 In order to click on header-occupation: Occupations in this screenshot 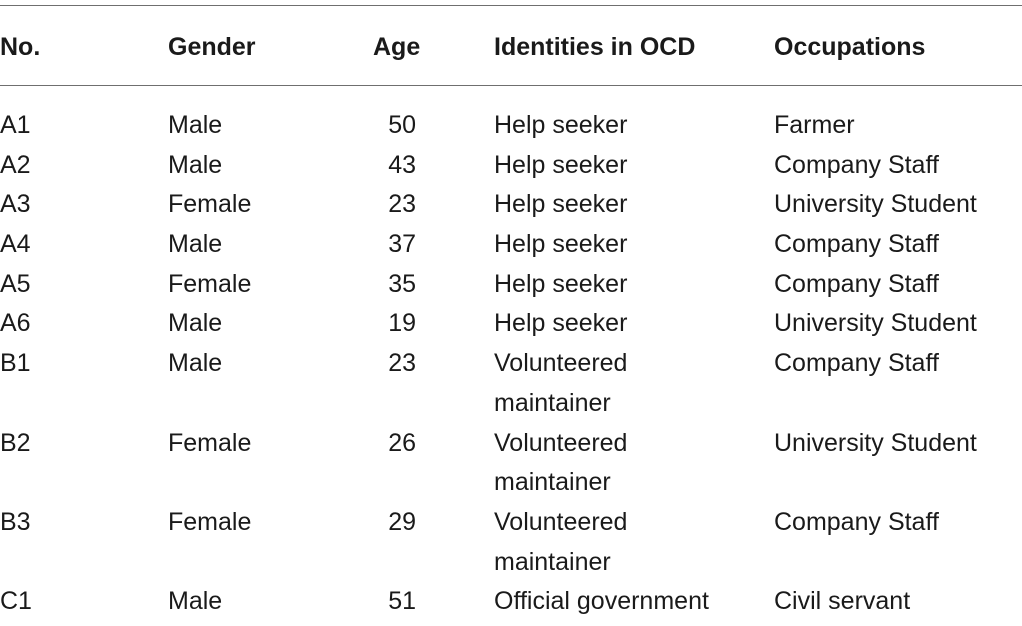, I will do `click(850, 47)`.